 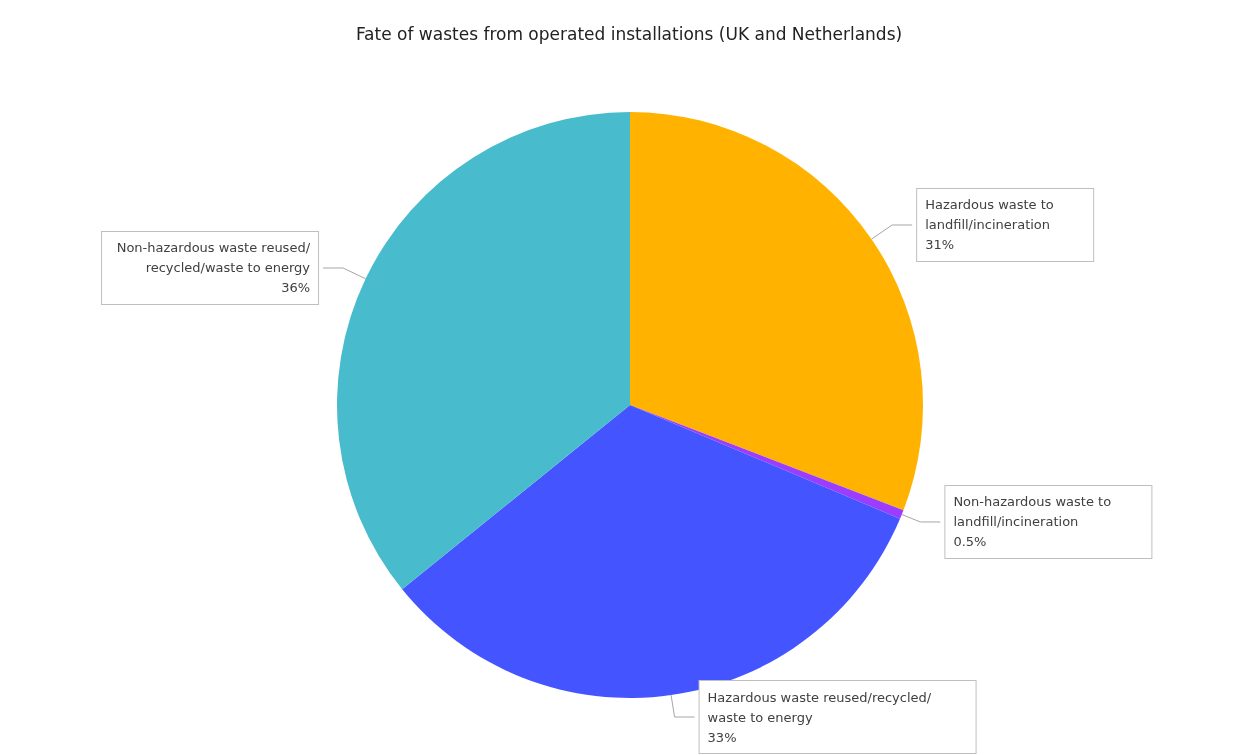 What do you see at coordinates (819, 707) in the screenshot?
I see `slice-label: Hazardous waste reused/recycled/waste to energy` at bounding box center [819, 707].